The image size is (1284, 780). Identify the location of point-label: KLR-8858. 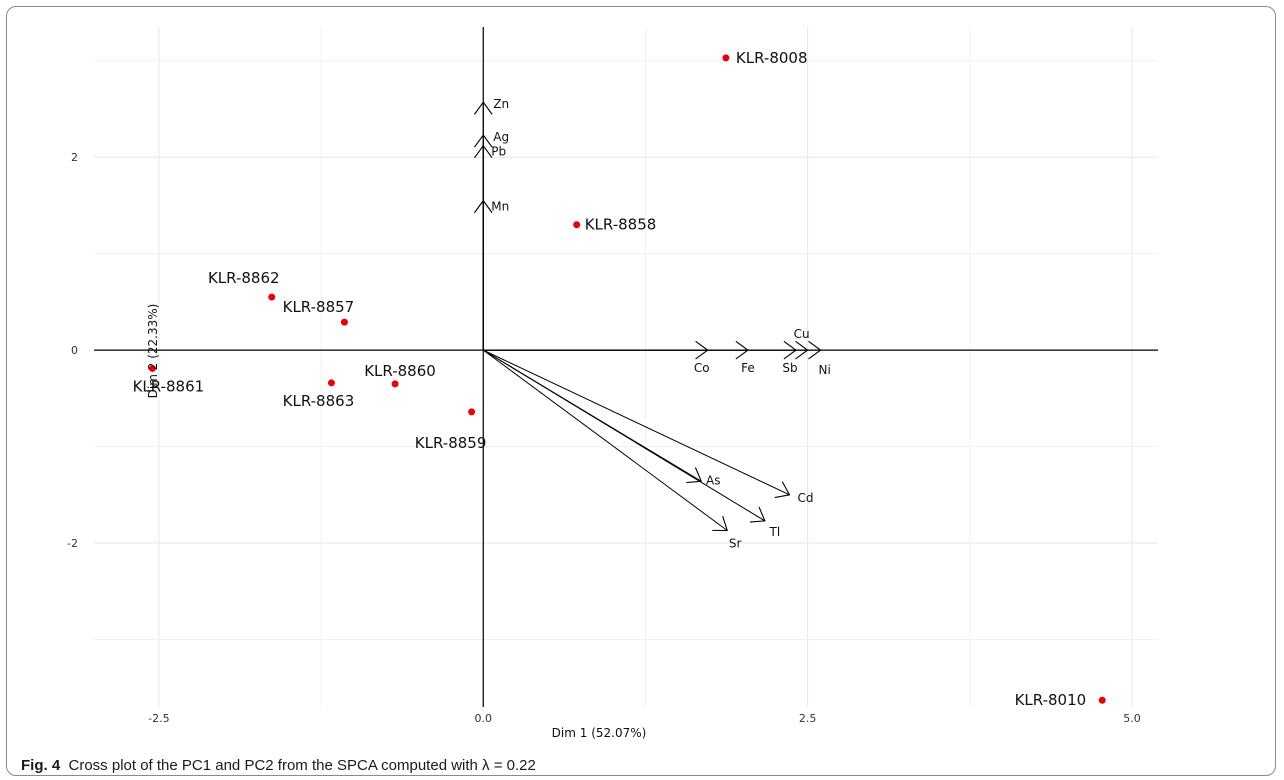
(621, 225).